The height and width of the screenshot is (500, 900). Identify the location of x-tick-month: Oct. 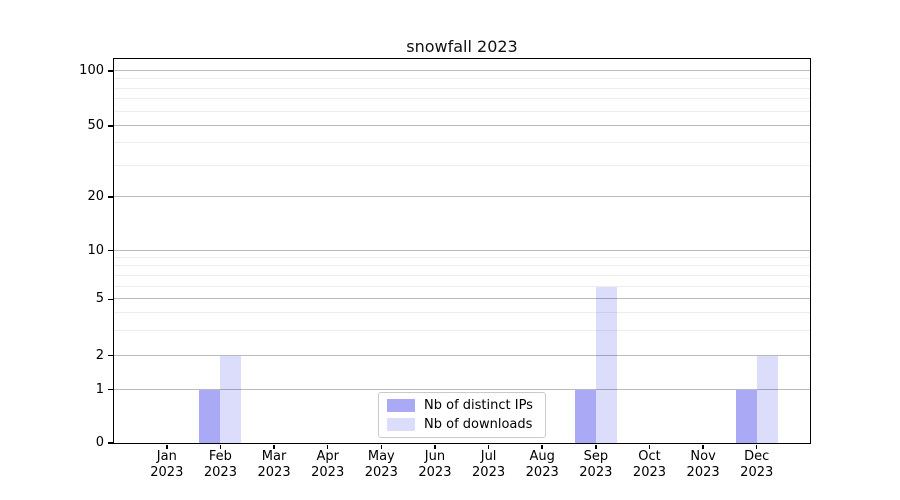
(649, 456).